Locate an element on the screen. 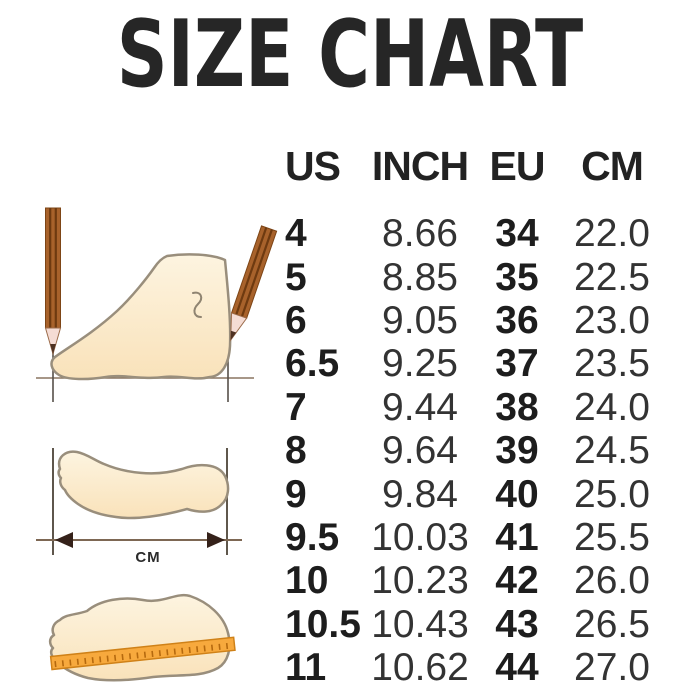 Image resolution: width=700 pixels, height=700 pixels. column-header-cm: CM is located at coordinates (612, 166).